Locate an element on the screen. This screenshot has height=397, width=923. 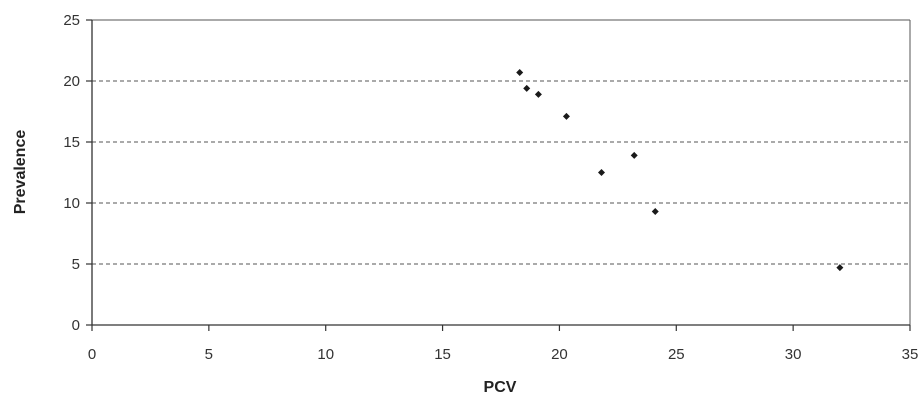
x-tick-label: 15 is located at coordinates (442, 354).